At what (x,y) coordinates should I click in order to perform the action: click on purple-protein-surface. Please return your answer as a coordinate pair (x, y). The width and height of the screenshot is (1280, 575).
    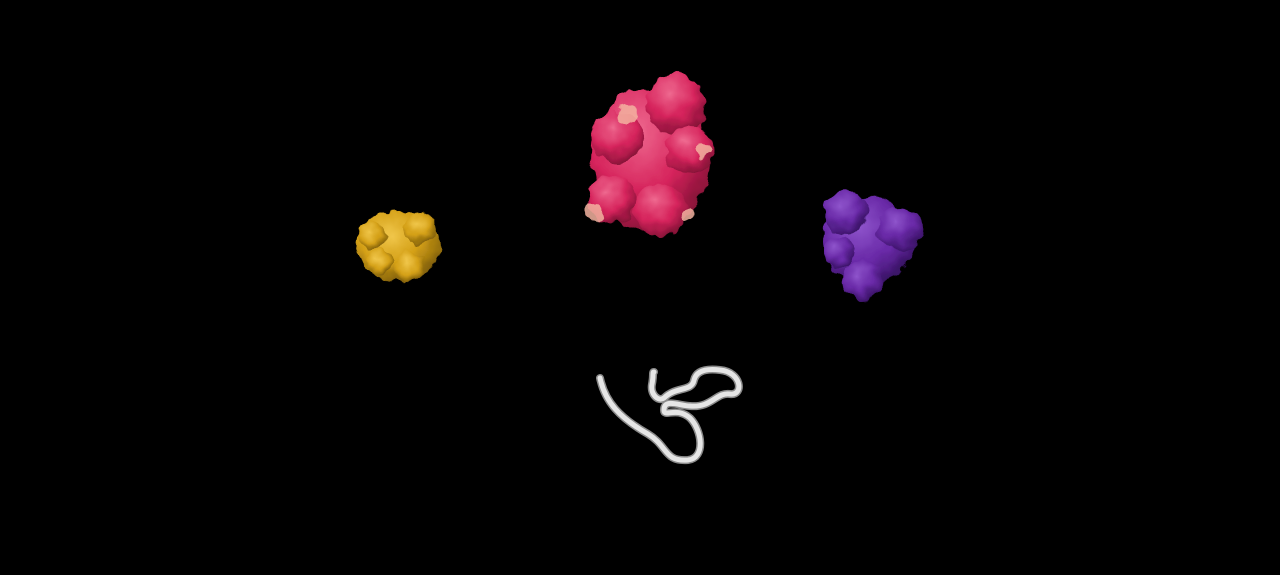
    Looking at the image, I should click on (872, 245).